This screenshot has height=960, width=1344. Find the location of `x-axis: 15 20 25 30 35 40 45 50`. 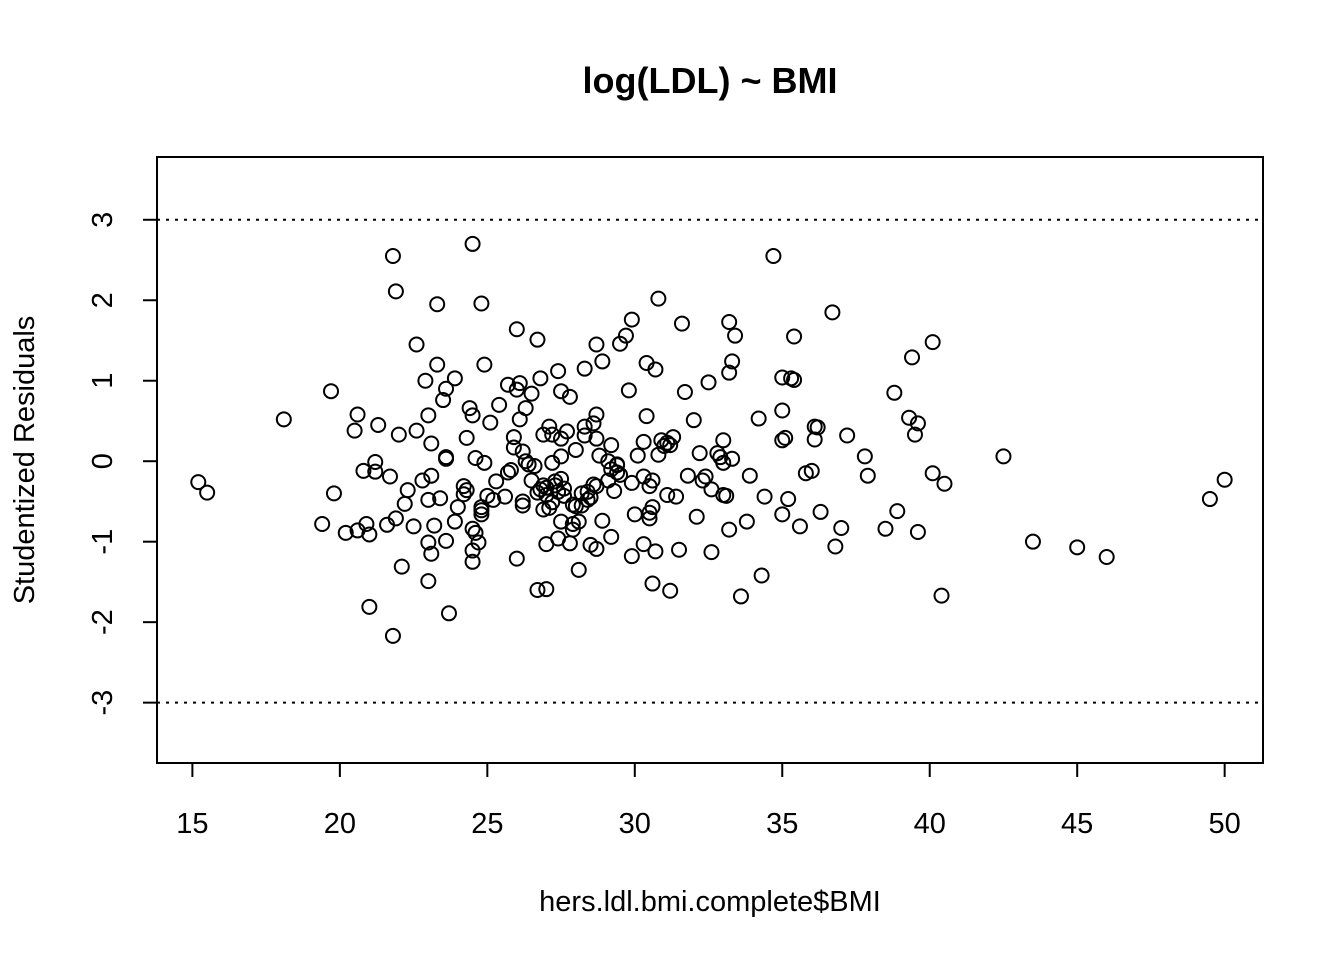

x-axis: 15 20 25 30 35 40 45 50 is located at coordinates (708, 801).